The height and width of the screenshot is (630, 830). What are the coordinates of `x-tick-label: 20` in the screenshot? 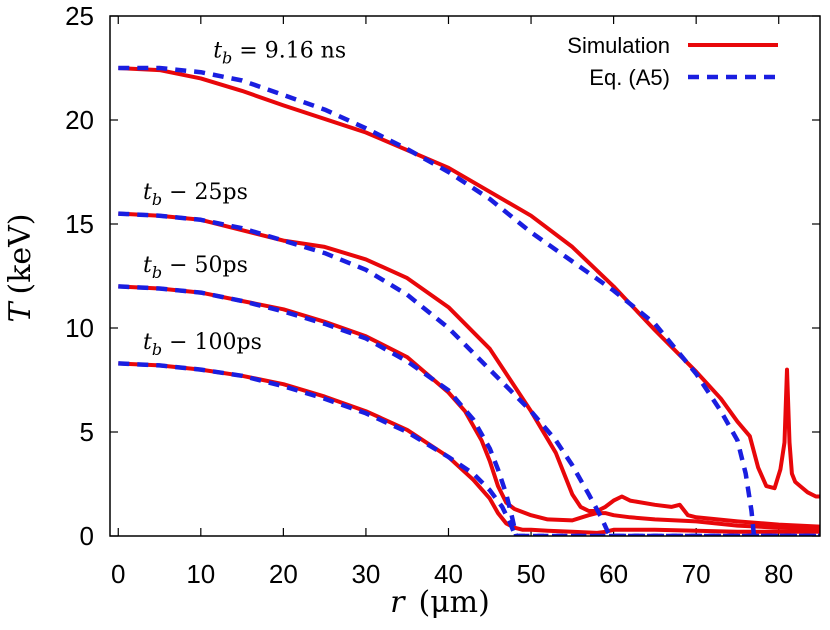 It's located at (283, 574).